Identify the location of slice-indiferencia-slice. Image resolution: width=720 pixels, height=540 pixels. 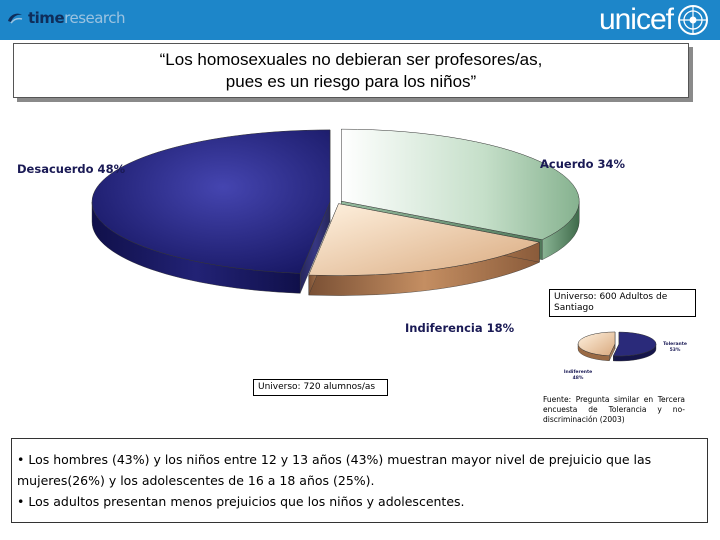
(424, 239).